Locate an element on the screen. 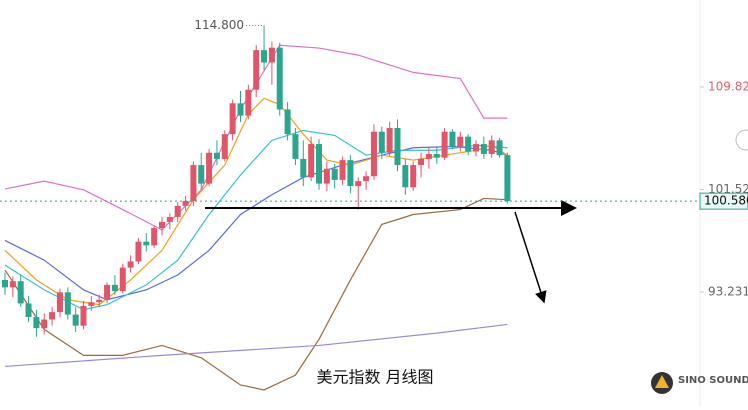 The height and width of the screenshot is (410, 748). price-box is located at coordinates (723, 201).